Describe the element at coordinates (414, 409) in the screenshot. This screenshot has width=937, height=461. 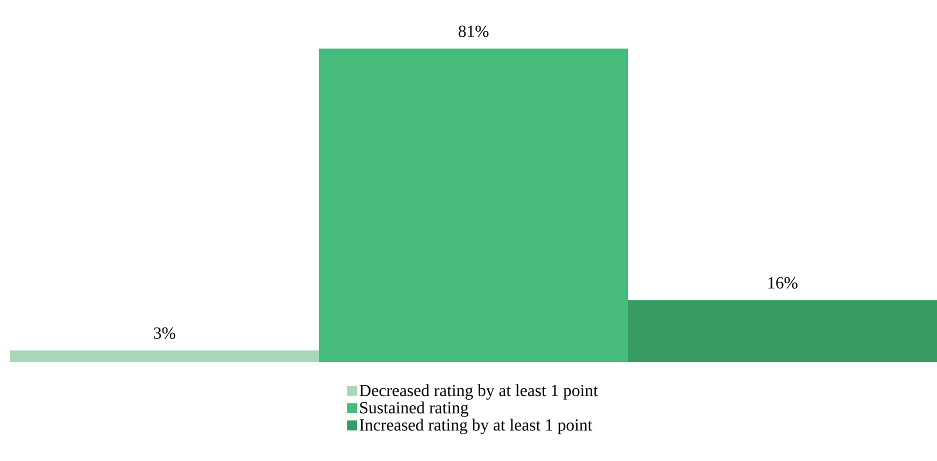
I see `legend-label: Sustained rating` at that location.